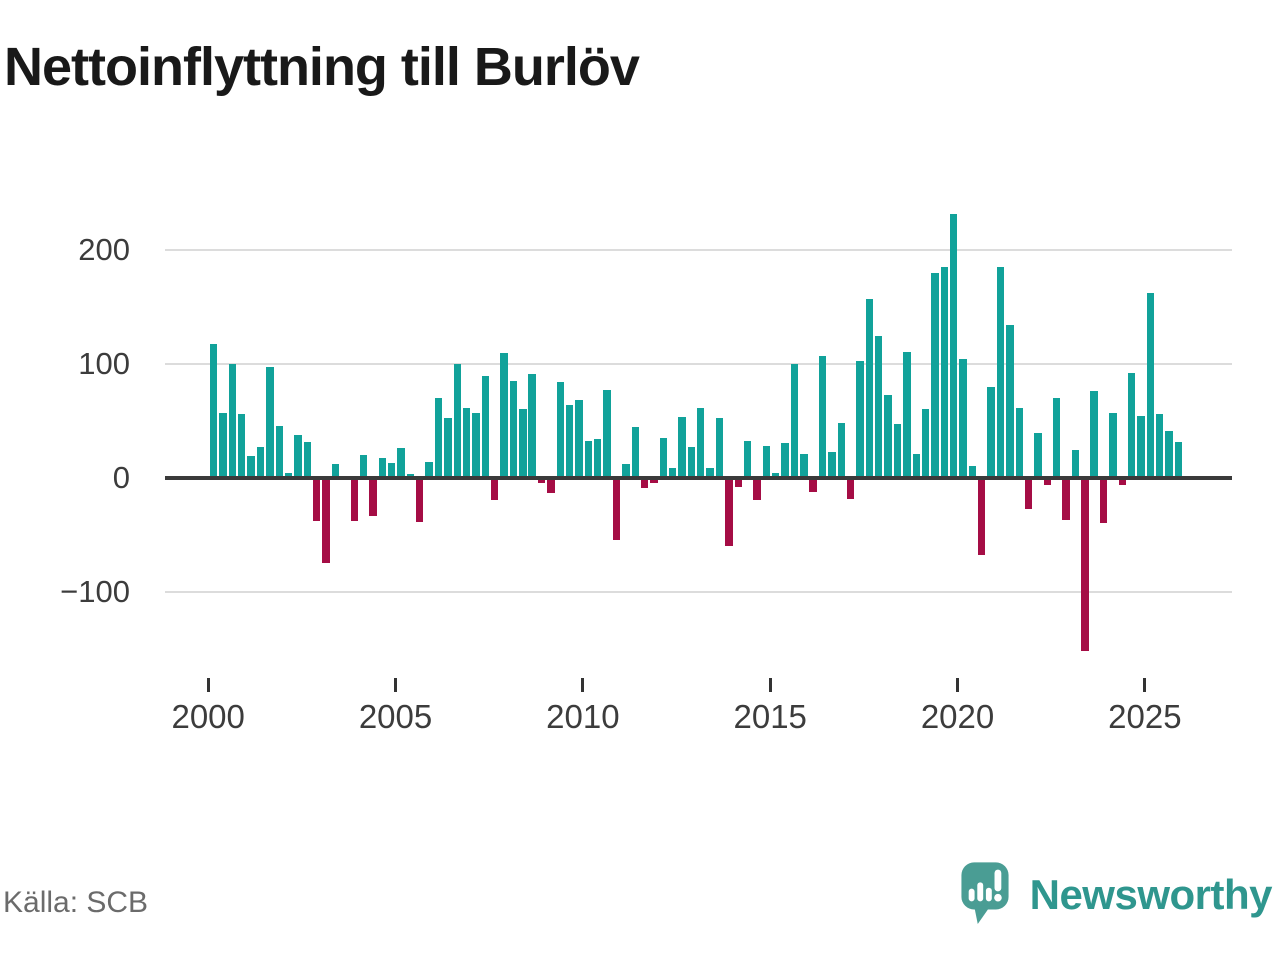 This screenshot has width=1280, height=960. Describe the element at coordinates (382, 468) in the screenshot. I see `bar-2004Q3` at that location.